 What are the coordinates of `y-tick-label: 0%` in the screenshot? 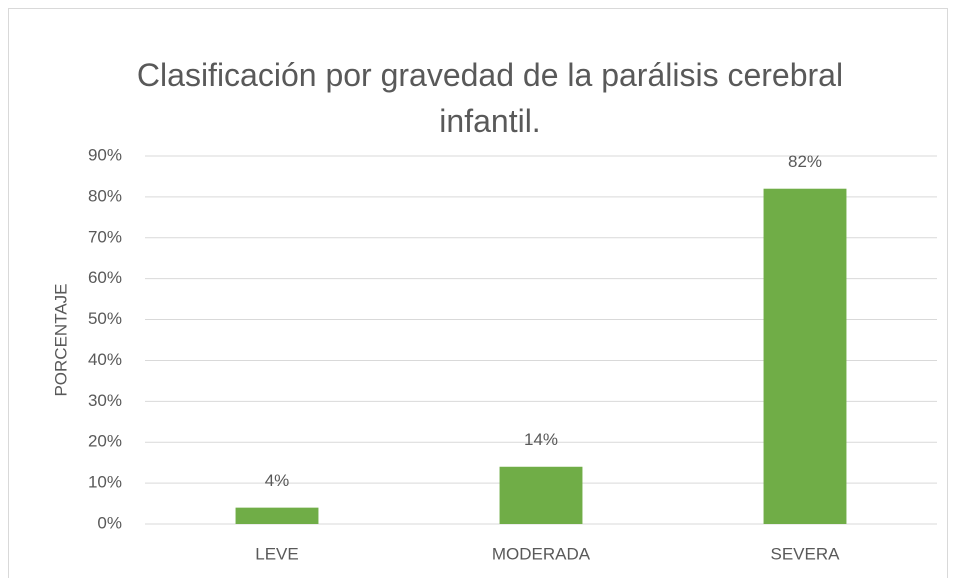 It's located at (109, 522).